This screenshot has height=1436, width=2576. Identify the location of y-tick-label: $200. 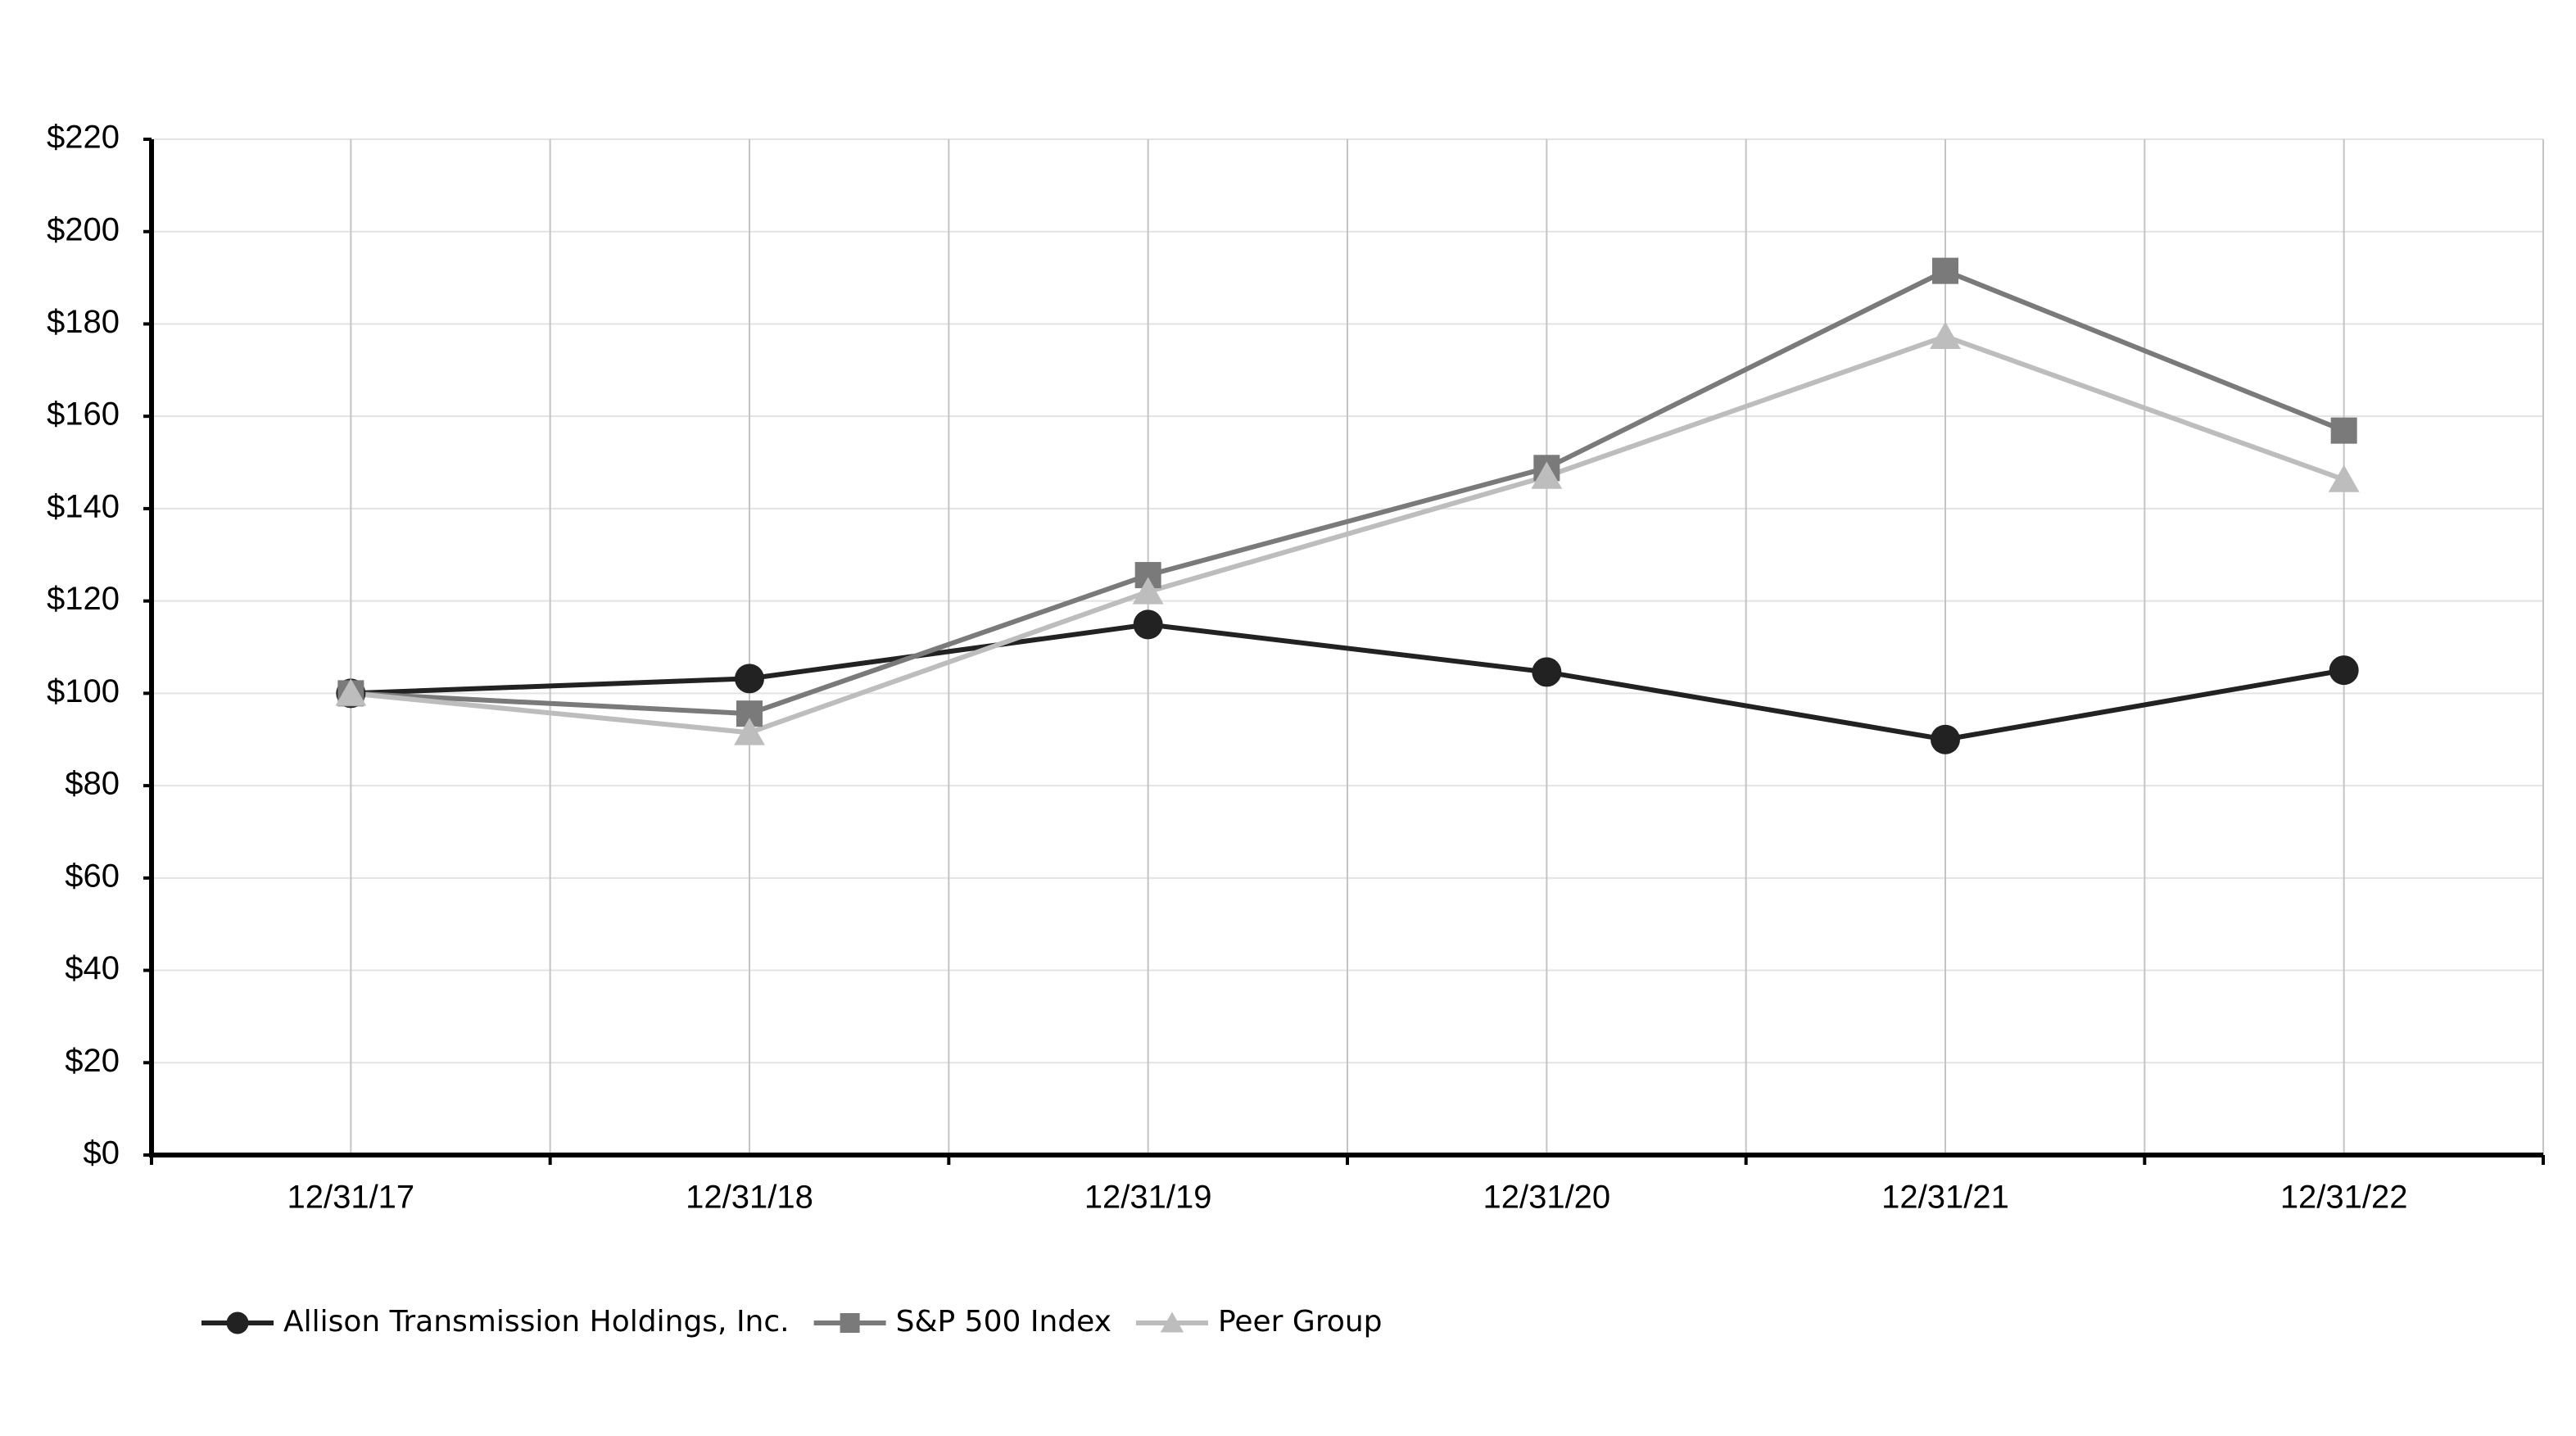
(83, 229).